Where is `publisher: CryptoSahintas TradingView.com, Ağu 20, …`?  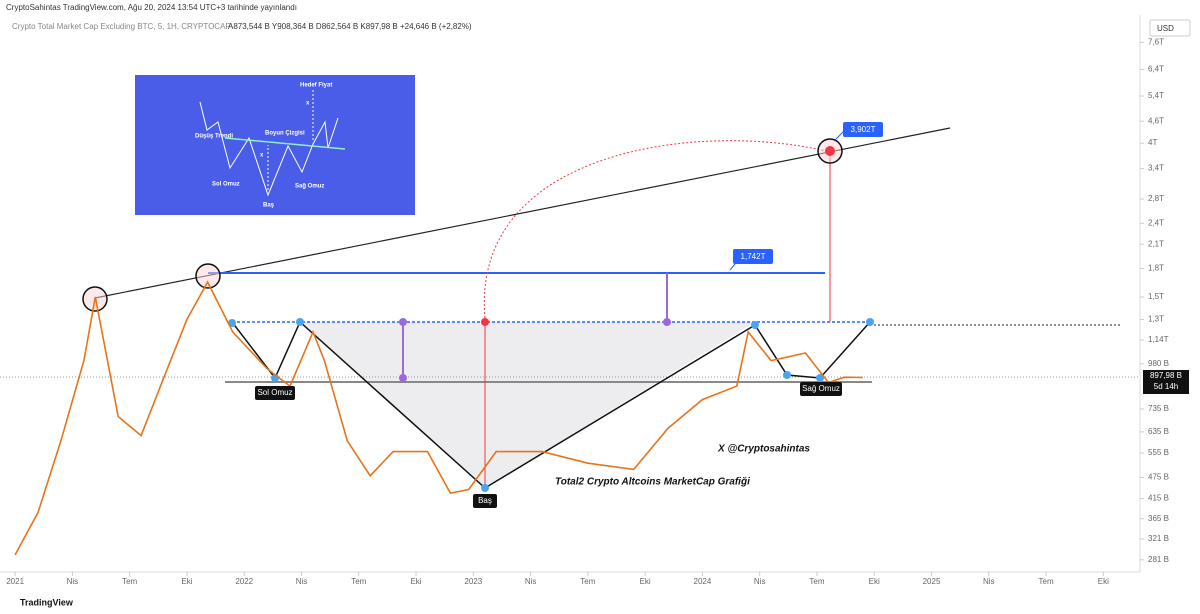
publisher: CryptoSahintas TradingView.com, Ağu 20, … is located at coordinates (151, 7).